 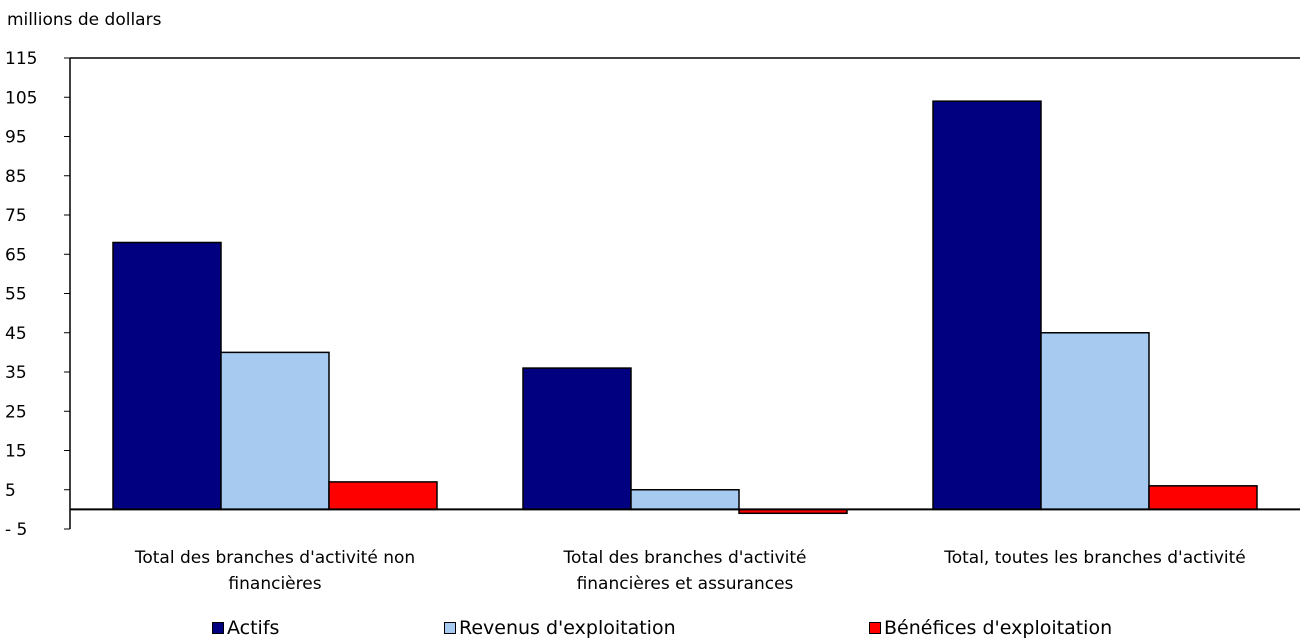 I want to click on x-category-label: financières et assurances, so click(x=685, y=584).